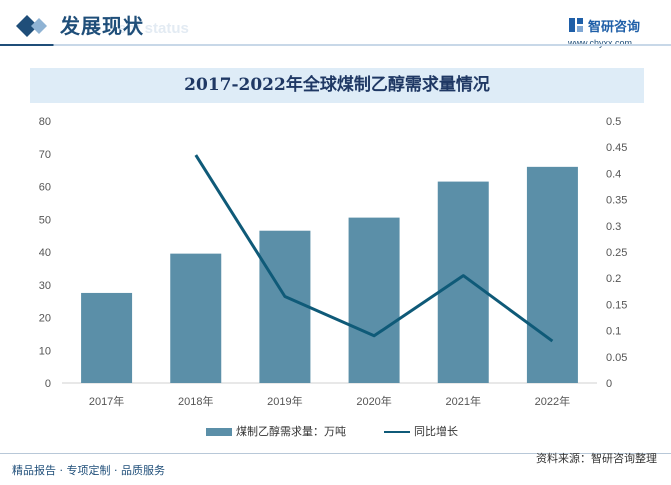 Image resolution: width=671 pixels, height=485 pixels. What do you see at coordinates (609, 384) in the screenshot?
I see `right-axis-tick-label: 0` at bounding box center [609, 384].